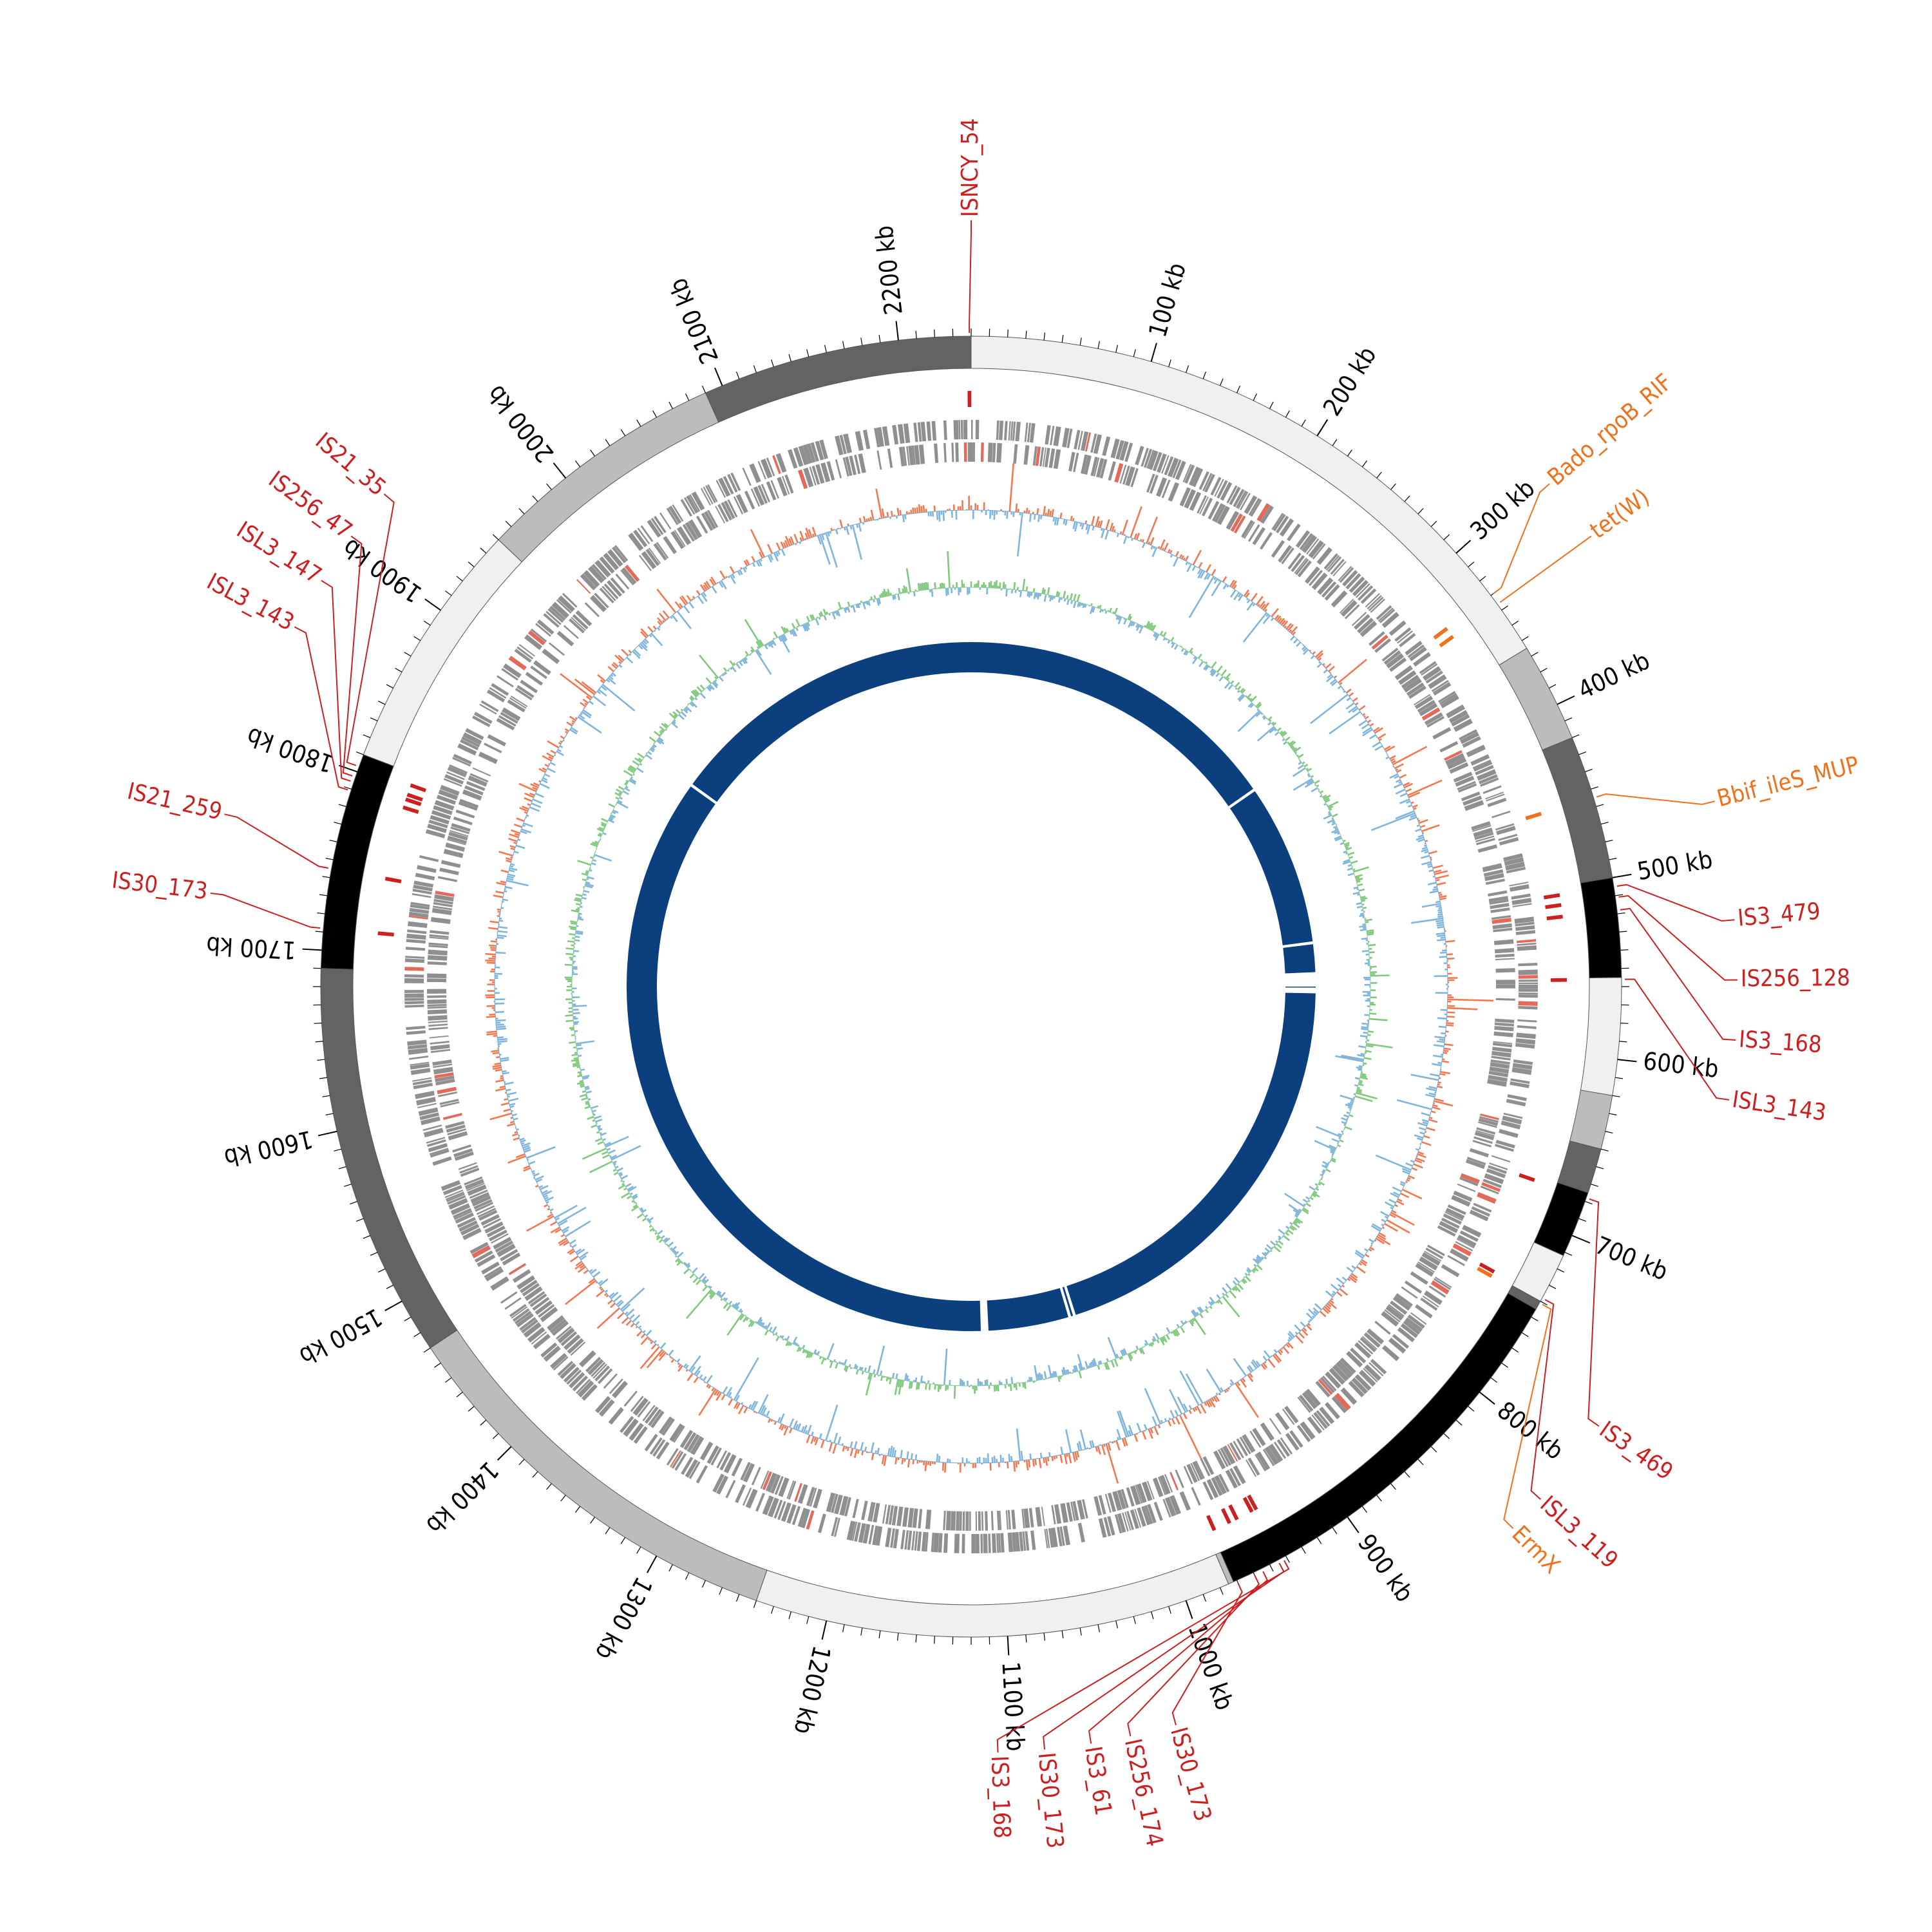 The width and height of the screenshot is (1932, 1932). Describe the element at coordinates (269, 1149) in the screenshot. I see `tick-label: 1600 kb` at that location.